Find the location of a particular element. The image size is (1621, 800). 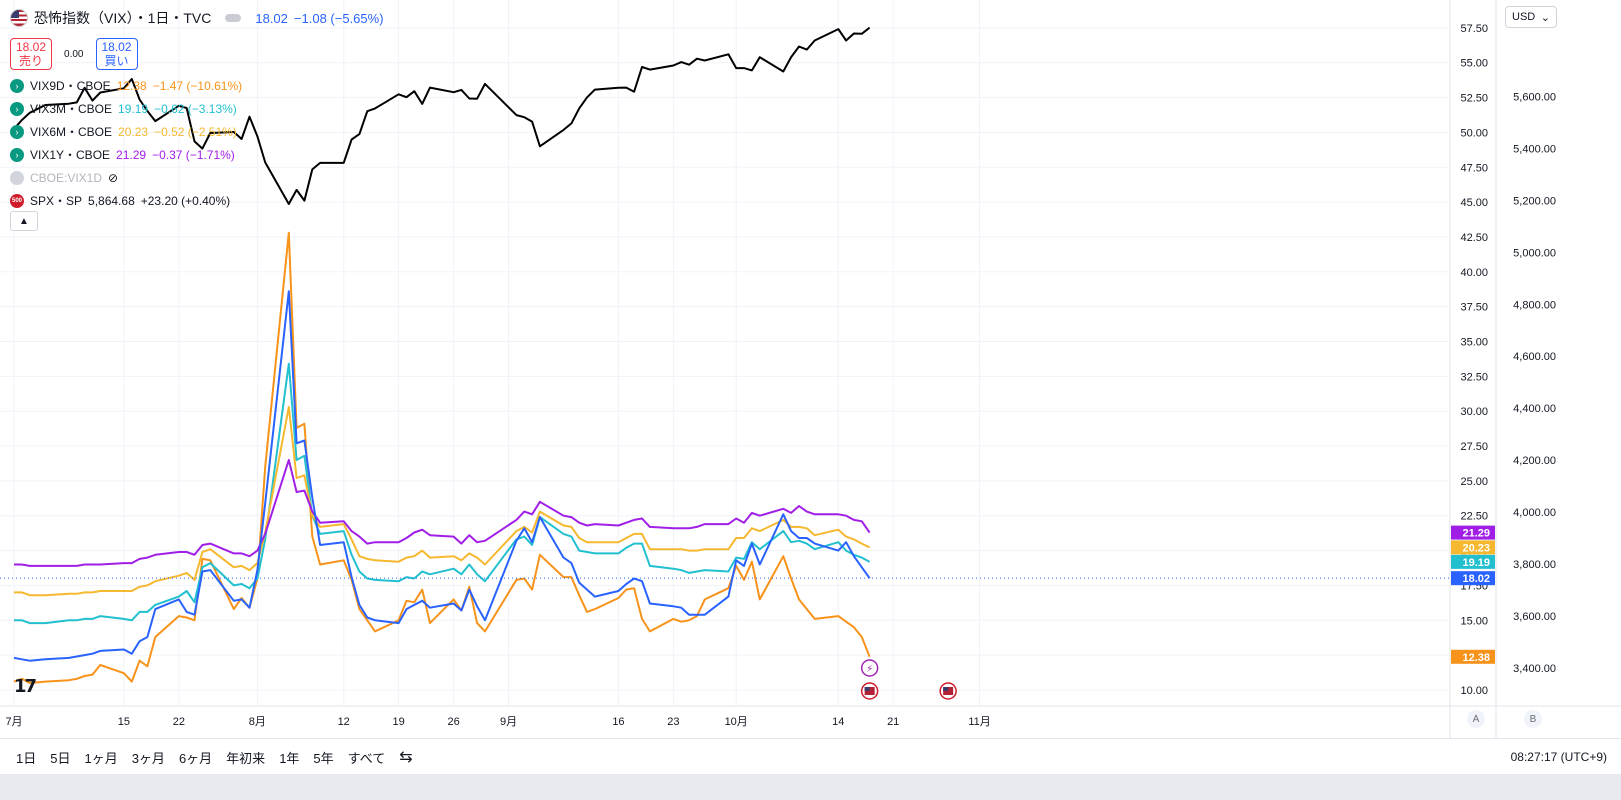

range-button: 5年 is located at coordinates (323, 758).